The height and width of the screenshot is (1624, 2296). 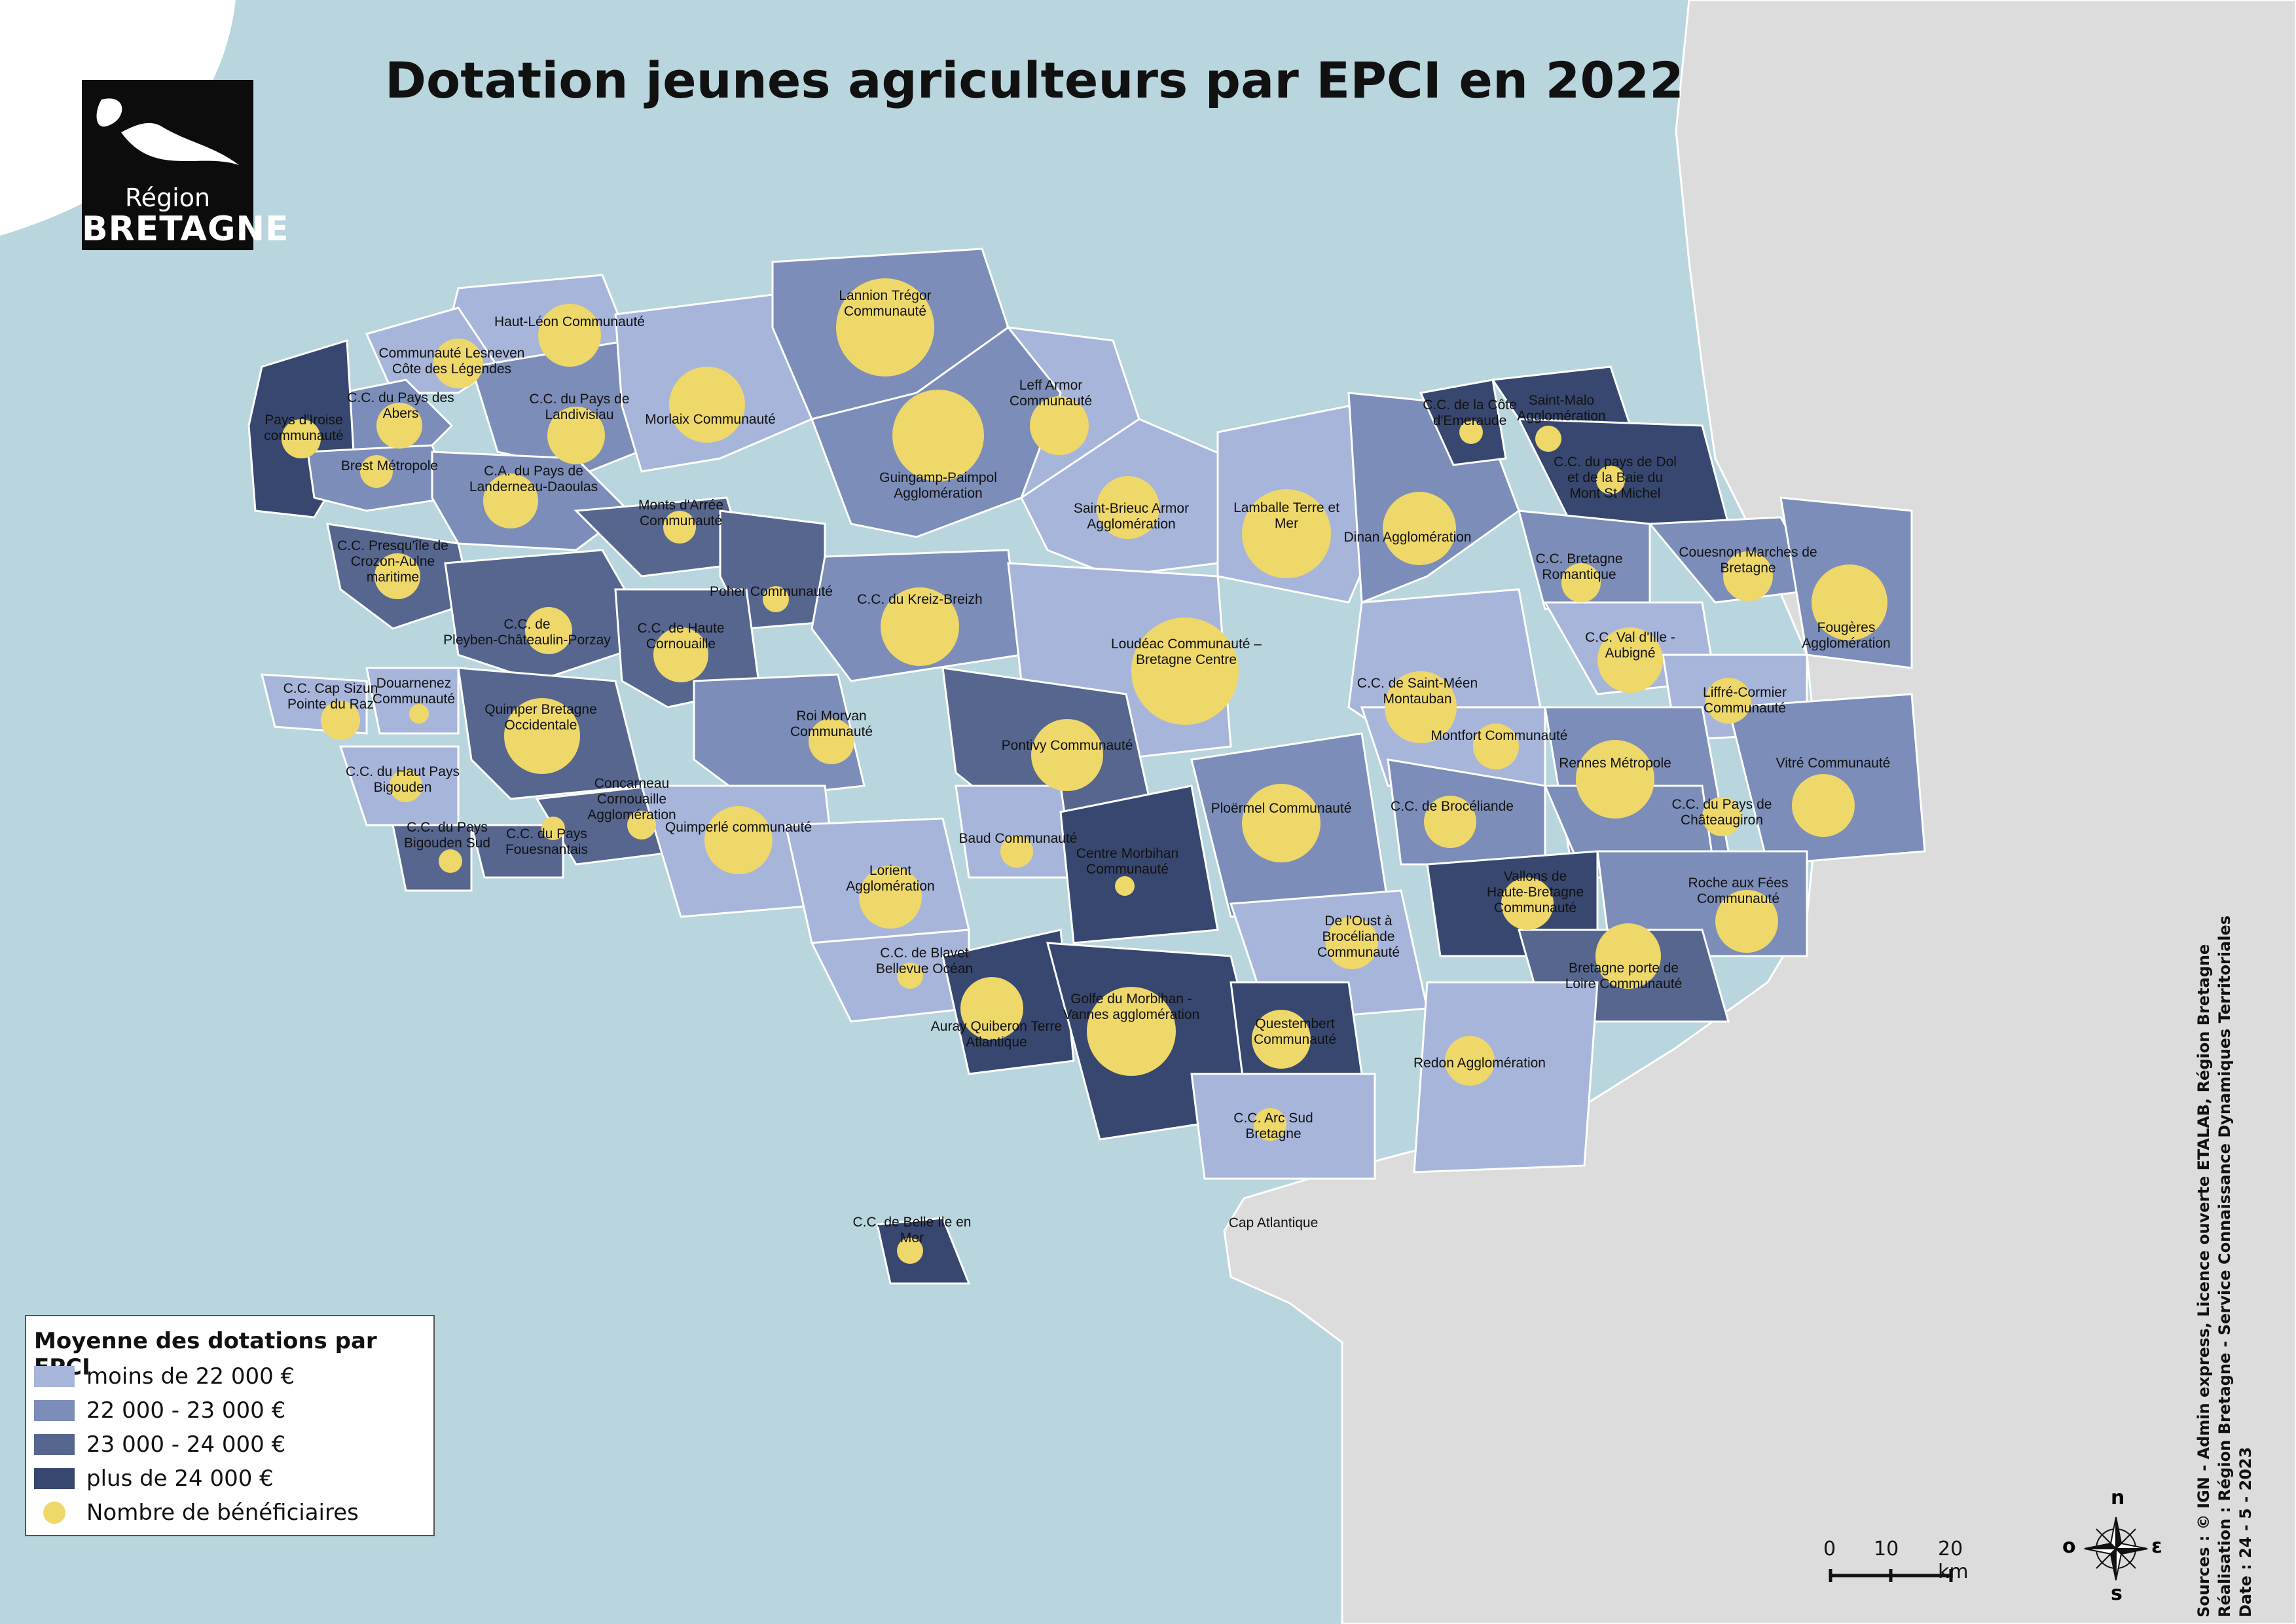 I want to click on legend-item: 23 000 - 24 000 €, so click(x=159, y=1444).